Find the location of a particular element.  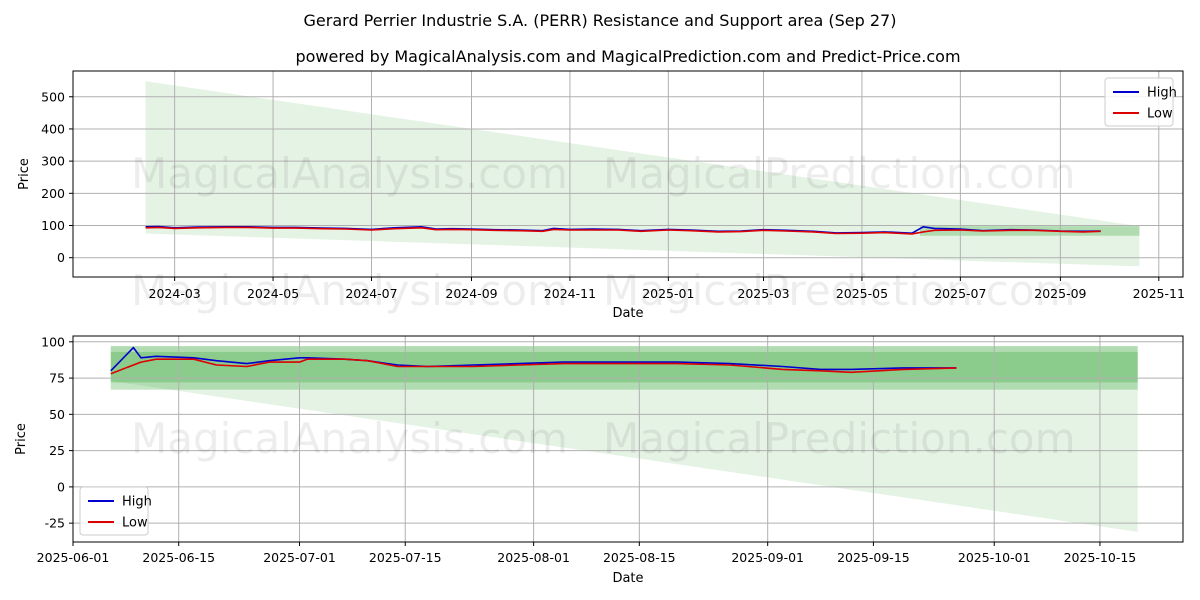

x-tick-label: 2025-07-15 is located at coordinates (405, 557).